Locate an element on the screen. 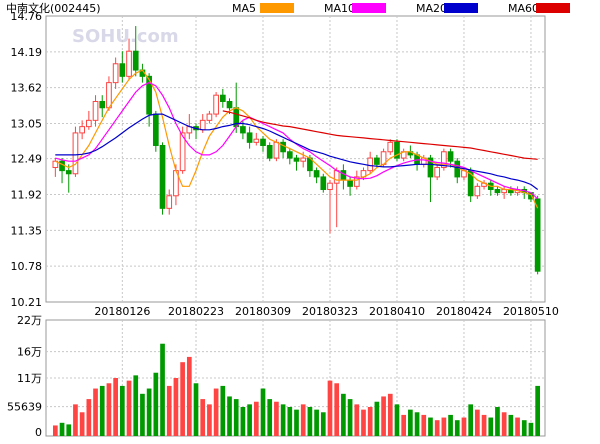 The width and height of the screenshot is (600, 444). legend-label-ma10: MA10 is located at coordinates (339, 8).